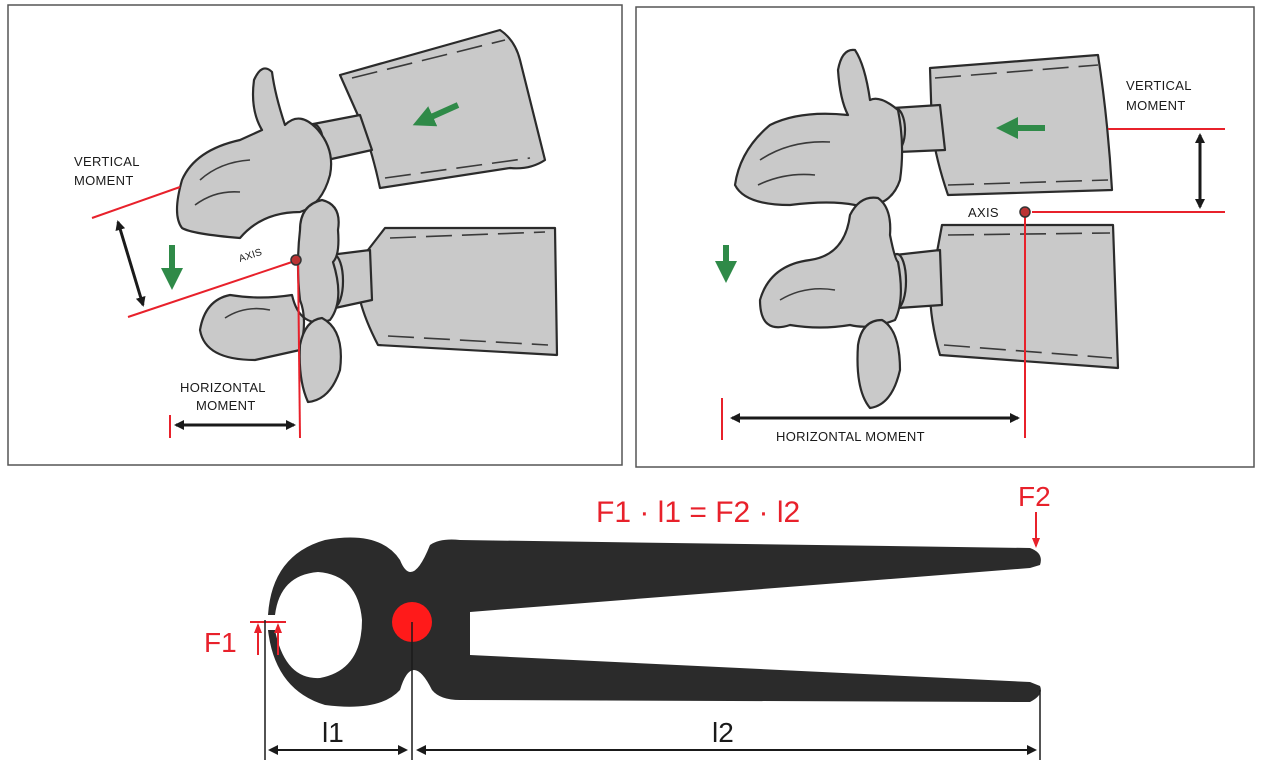 This screenshot has width=1261, height=765. Describe the element at coordinates (879, 364) in the screenshot. I see `right-inferior-facet` at that location.